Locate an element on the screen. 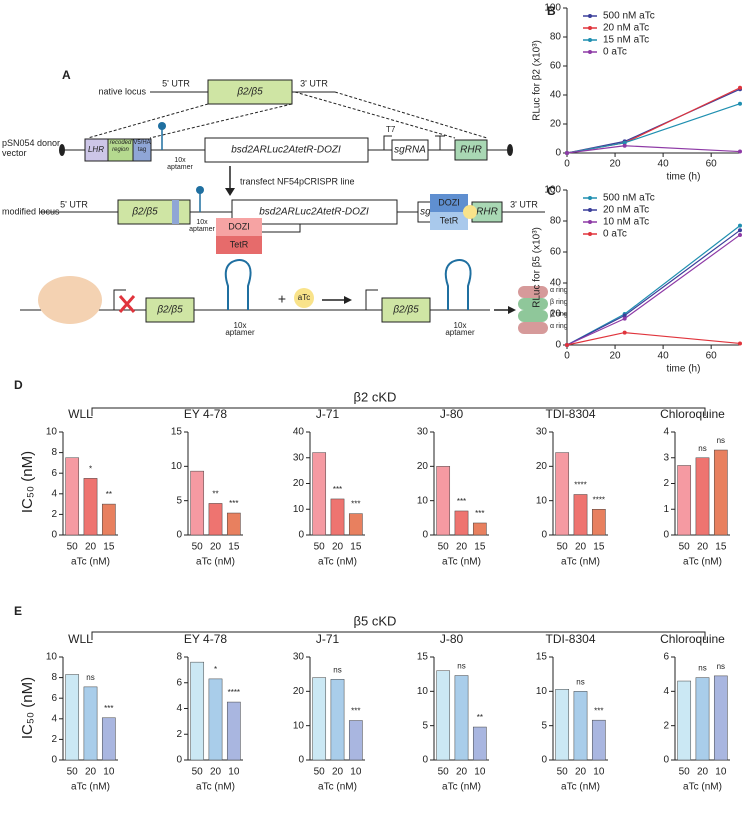 The width and height of the screenshot is (745, 824). t7-promoter is located at coordinates (387, 142).